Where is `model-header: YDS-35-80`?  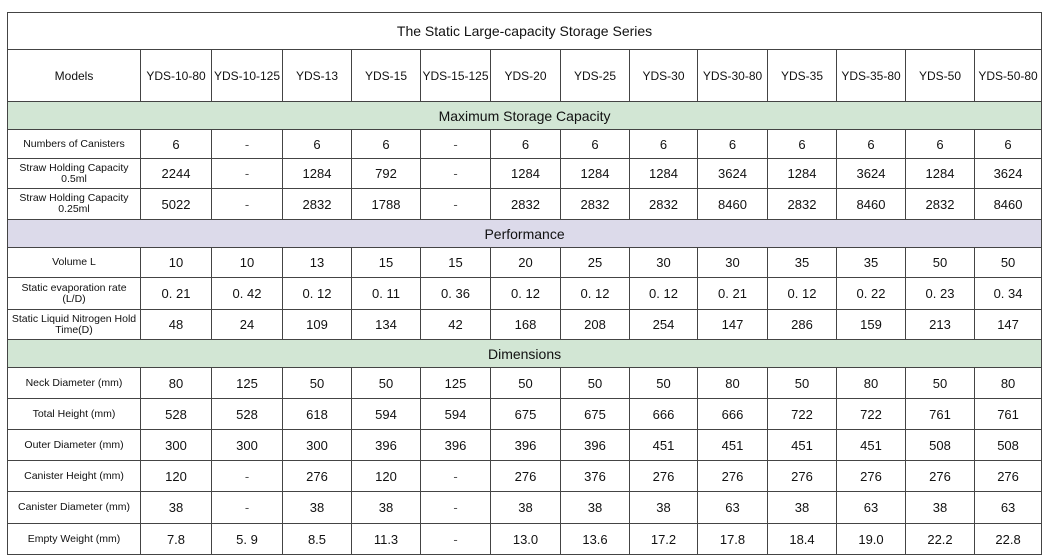 model-header: YDS-35-80 is located at coordinates (871, 75).